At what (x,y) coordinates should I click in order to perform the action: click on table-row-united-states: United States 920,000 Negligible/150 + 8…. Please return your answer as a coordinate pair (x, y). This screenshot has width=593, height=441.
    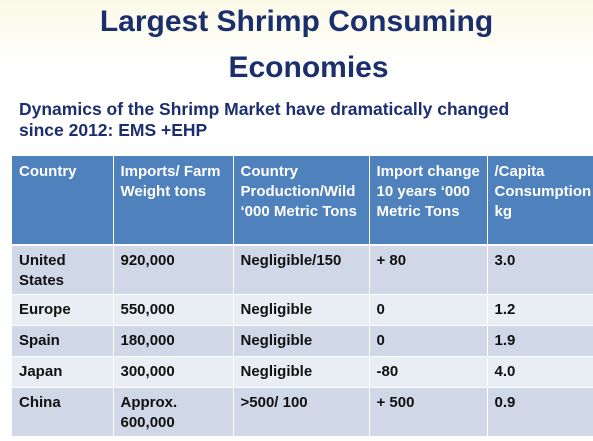
    Looking at the image, I should click on (302, 270).